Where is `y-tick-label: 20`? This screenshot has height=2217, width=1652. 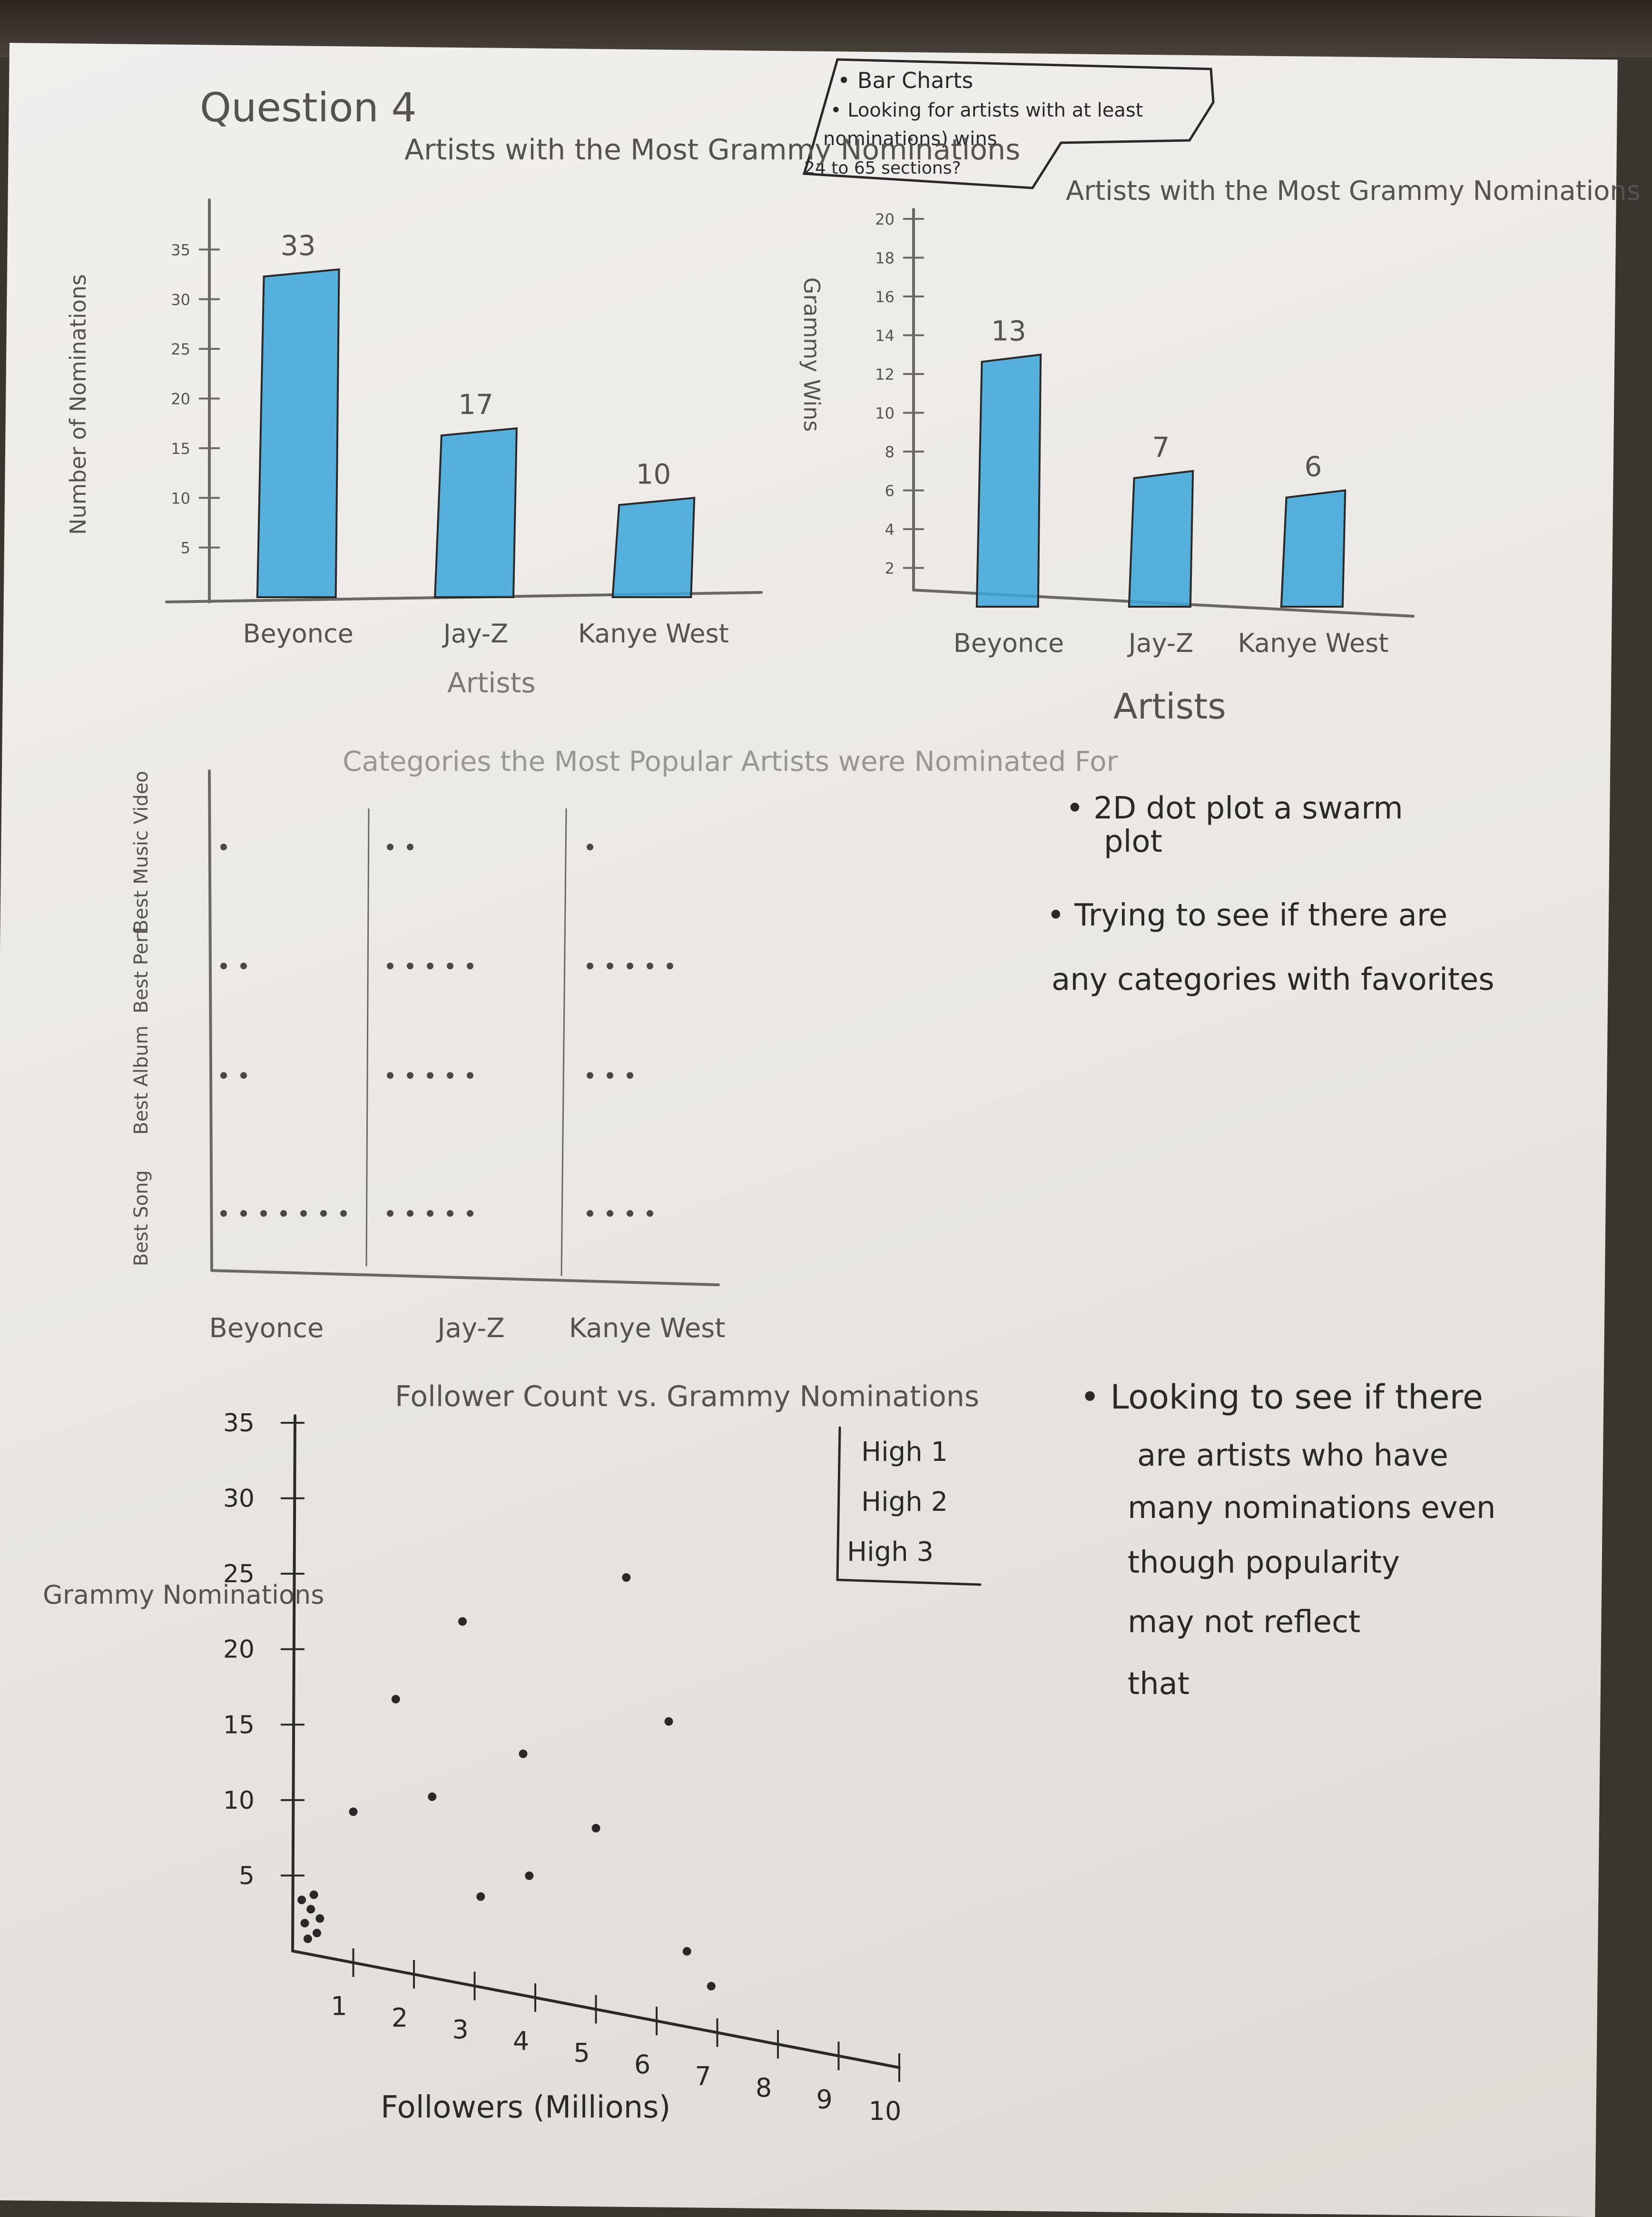 y-tick-label: 20 is located at coordinates (180, 399).